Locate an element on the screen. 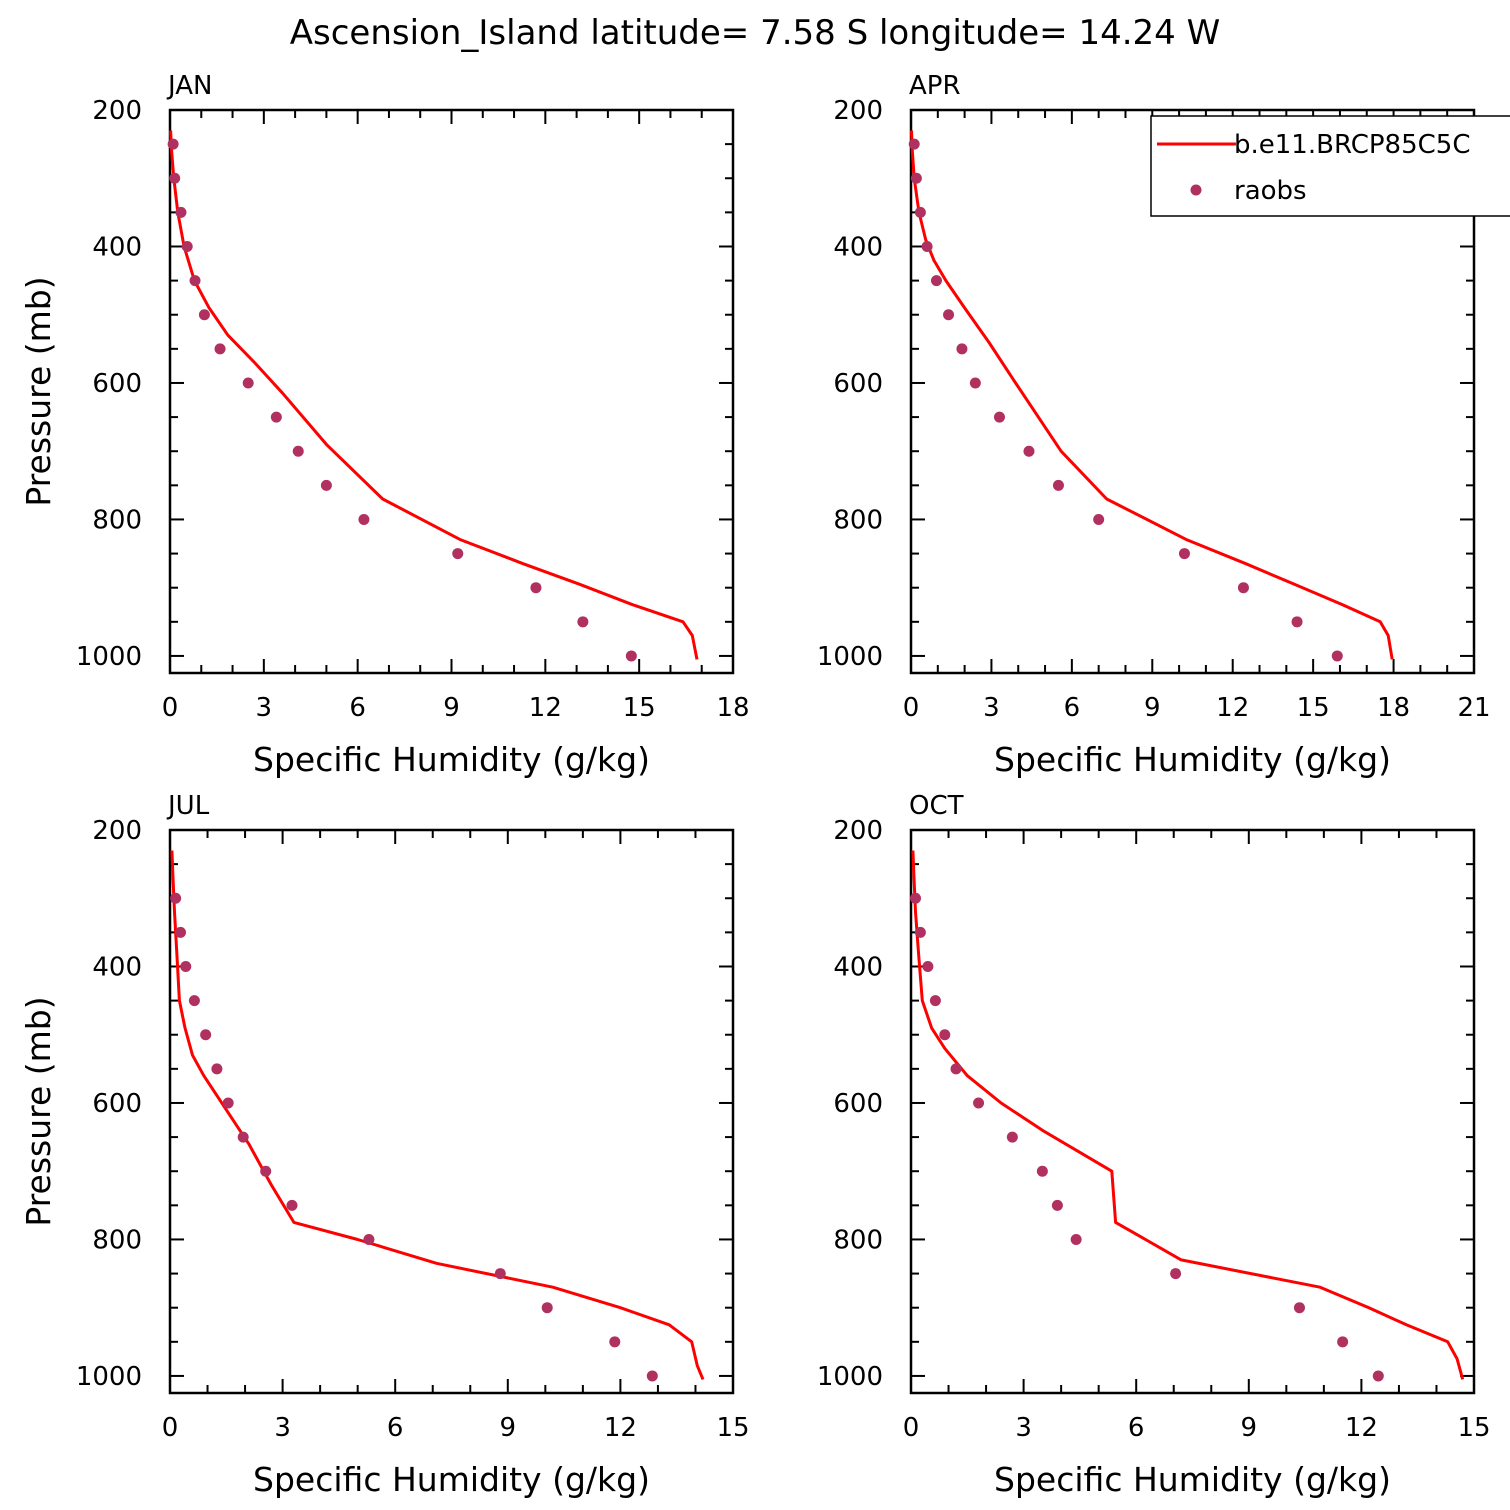 The width and height of the screenshot is (1510, 1510). panel-label: OCT is located at coordinates (936, 806).